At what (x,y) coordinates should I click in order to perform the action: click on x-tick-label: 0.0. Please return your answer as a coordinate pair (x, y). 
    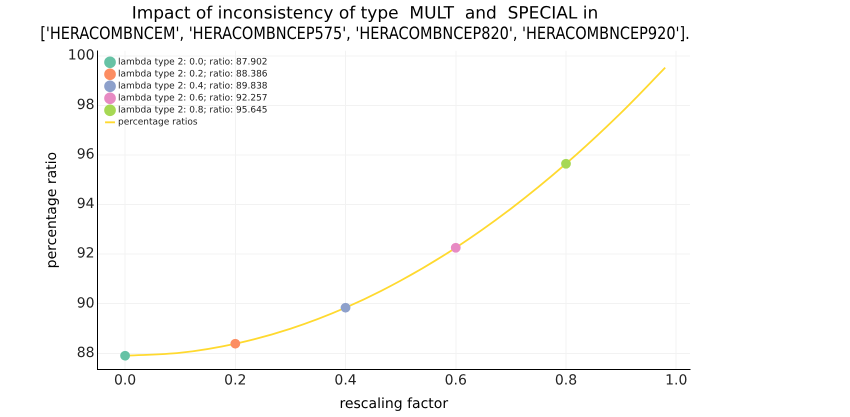
    Looking at the image, I should click on (125, 380).